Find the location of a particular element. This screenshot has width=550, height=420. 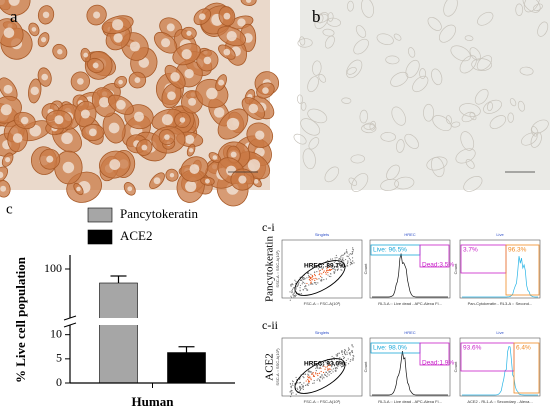

bar is located at coordinates (118, 333).